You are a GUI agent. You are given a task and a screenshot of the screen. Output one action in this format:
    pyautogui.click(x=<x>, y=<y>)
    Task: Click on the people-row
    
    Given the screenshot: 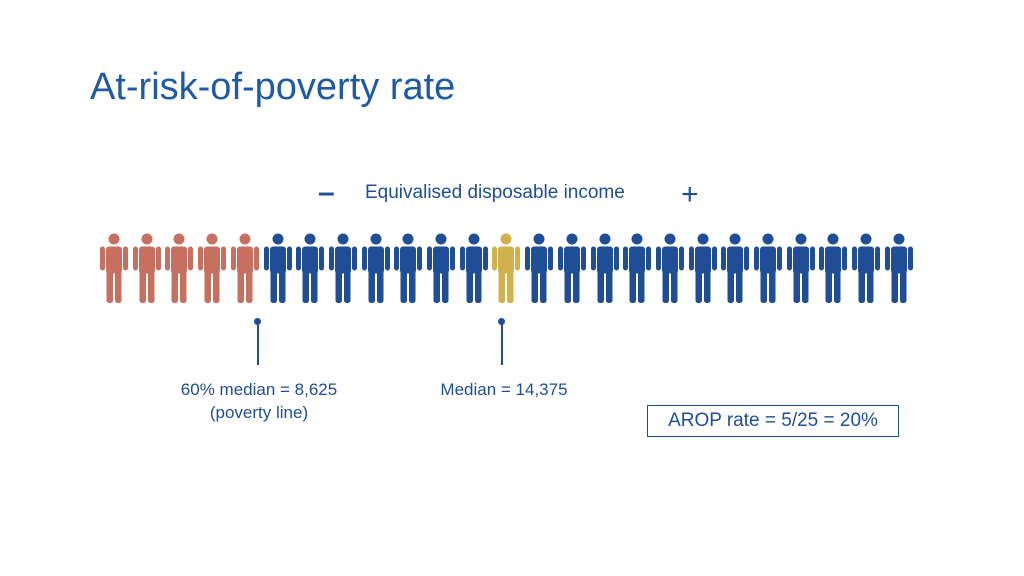 What is the action you would take?
    pyautogui.click(x=505, y=269)
    